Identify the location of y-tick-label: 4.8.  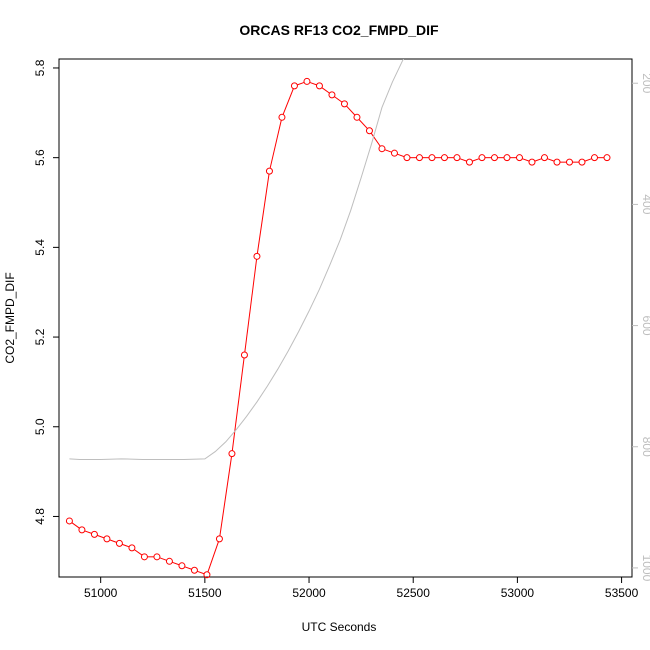
(40, 516).